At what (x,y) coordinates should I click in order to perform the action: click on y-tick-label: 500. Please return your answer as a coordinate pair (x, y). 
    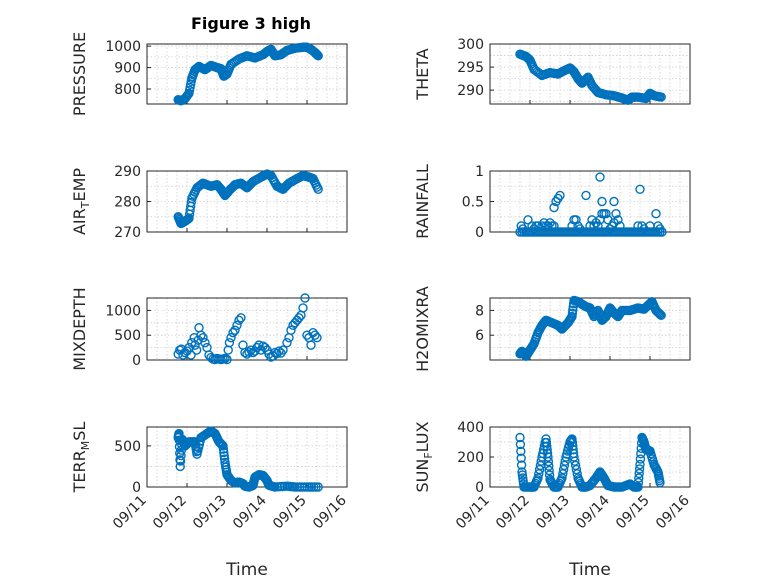
    Looking at the image, I should click on (127, 447).